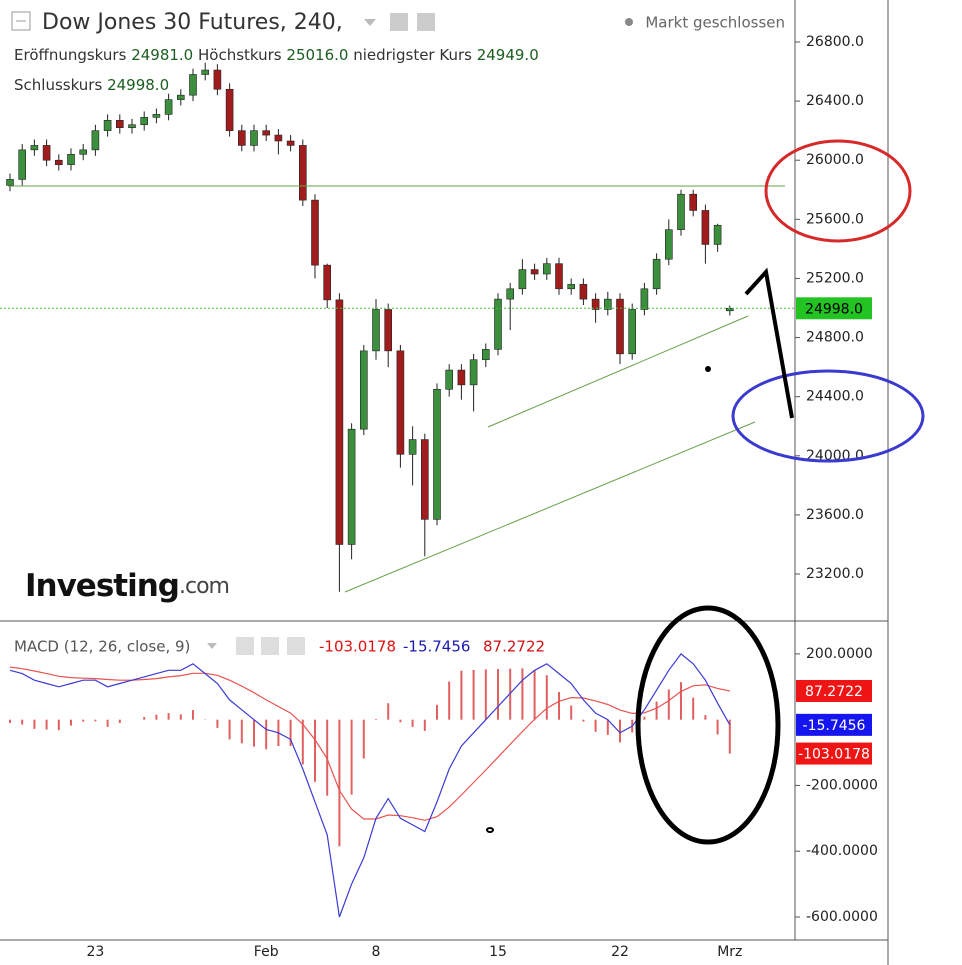  Describe the element at coordinates (102, 586) in the screenshot. I see `logo-main: Investing` at that location.